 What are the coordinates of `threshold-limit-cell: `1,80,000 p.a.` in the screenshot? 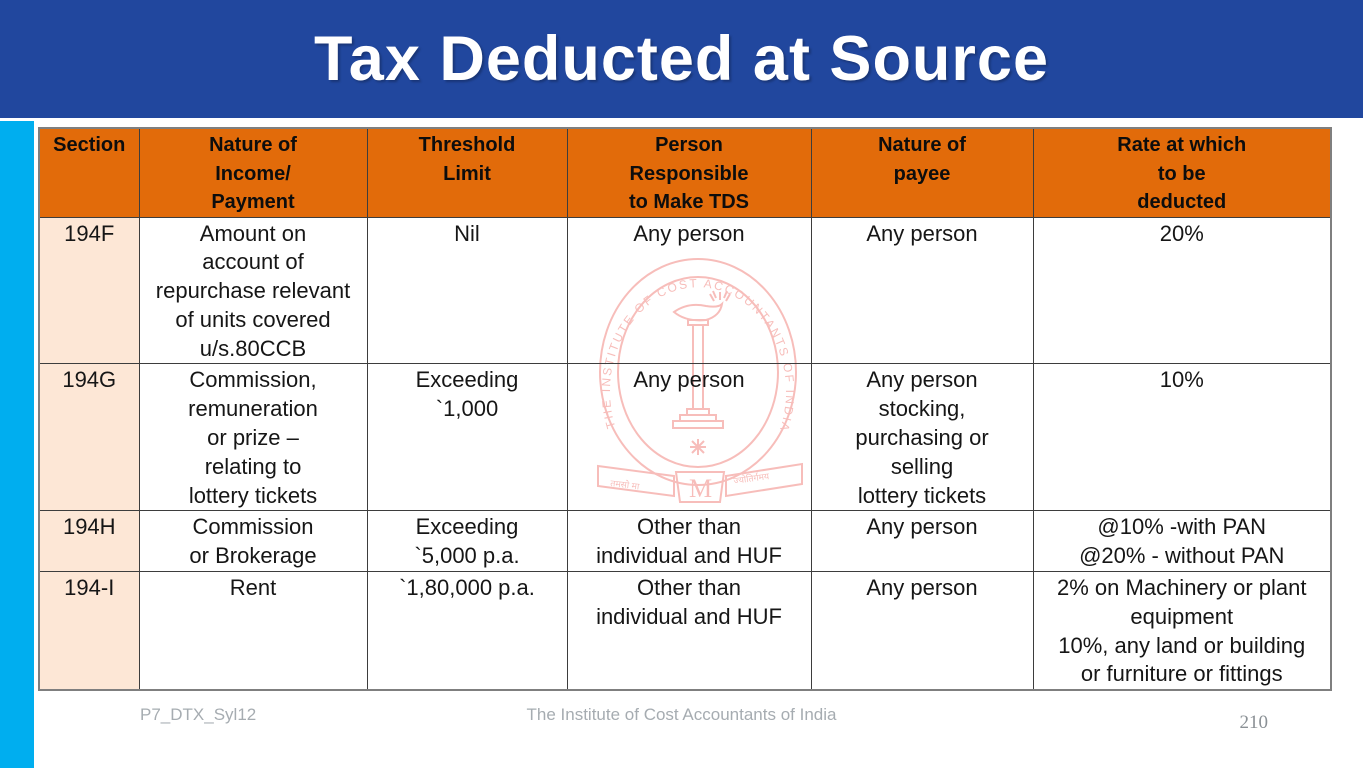 It's located at (467, 631).